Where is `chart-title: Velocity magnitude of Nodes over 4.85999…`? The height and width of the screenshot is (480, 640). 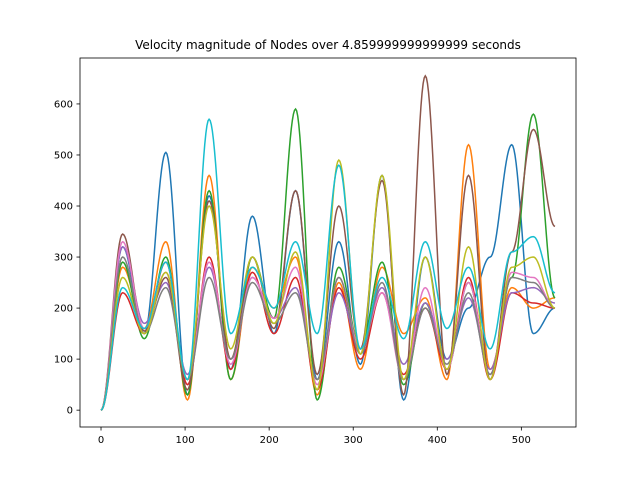 chart-title: Velocity magnitude of Nodes over 4.85999… is located at coordinates (328, 45).